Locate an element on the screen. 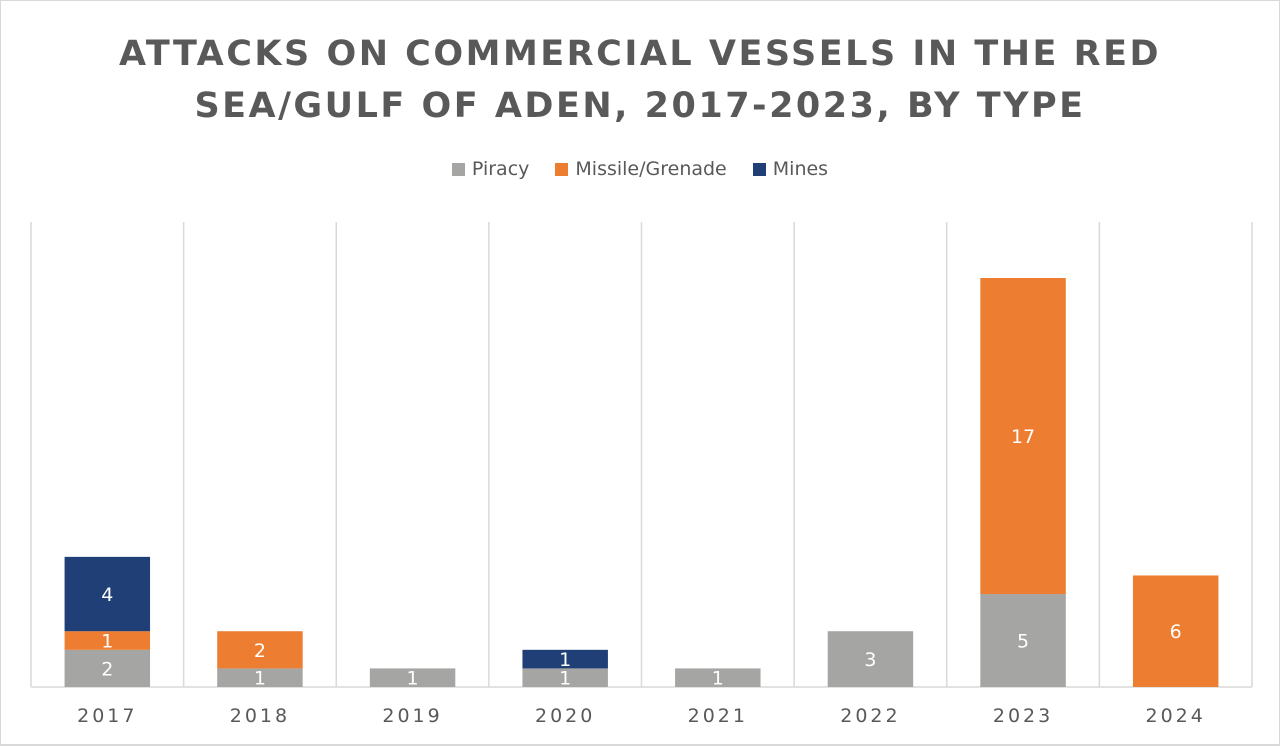 The height and width of the screenshot is (746, 1280). bar-segment-missile-grenade-2023 is located at coordinates (1023, 436).